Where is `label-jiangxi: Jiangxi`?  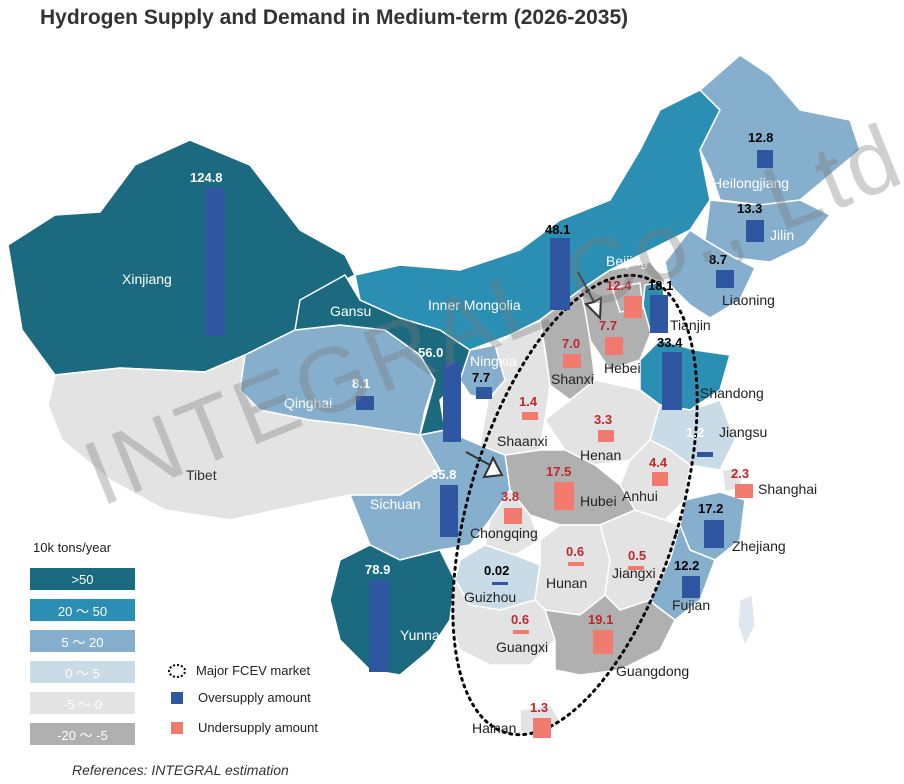
label-jiangxi: Jiangxi is located at coordinates (634, 573).